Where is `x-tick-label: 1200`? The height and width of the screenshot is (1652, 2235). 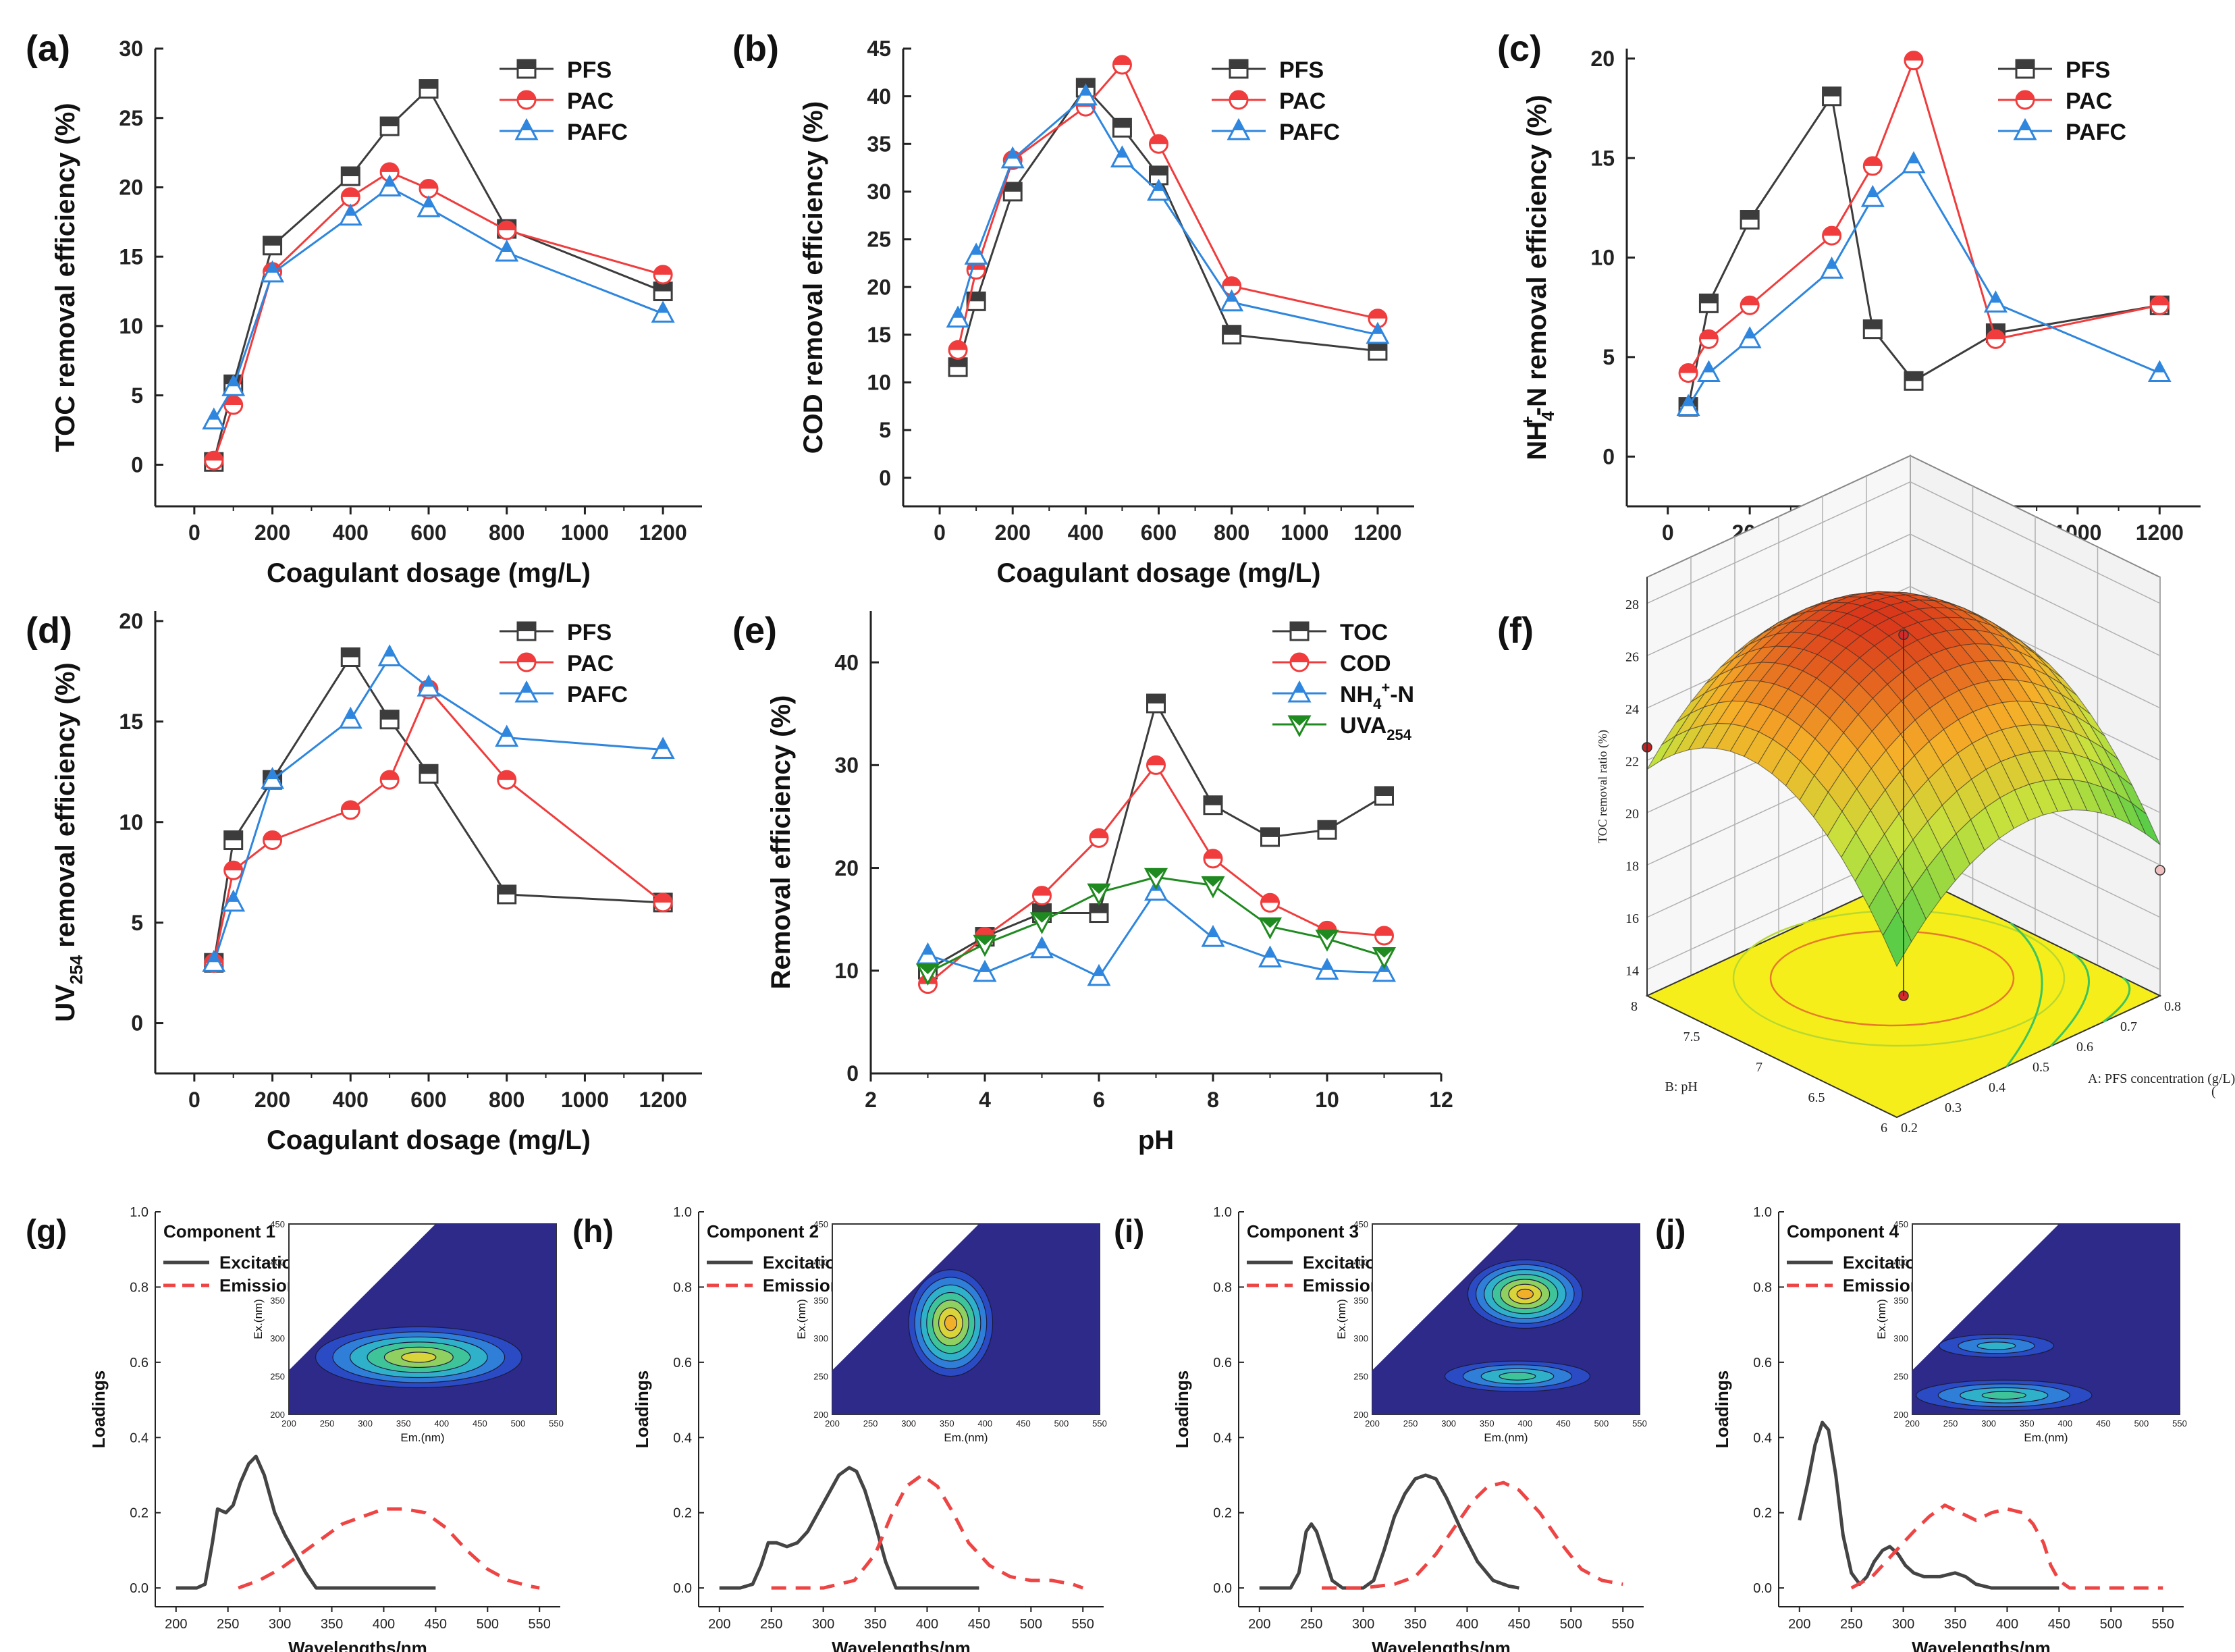
x-tick-label: 1200 is located at coordinates (663, 1100).